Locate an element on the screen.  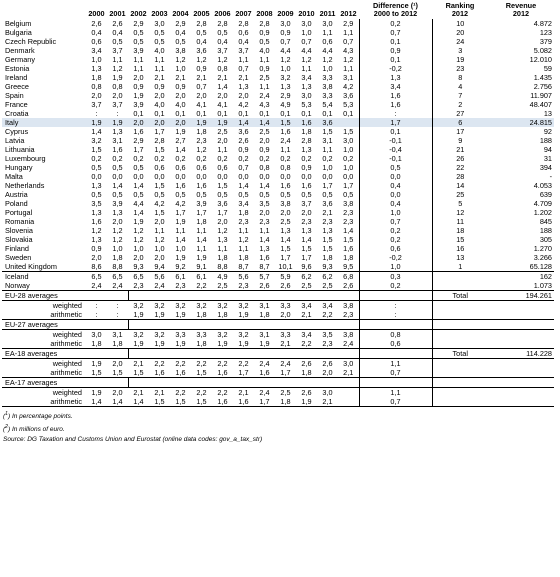
year-value: 2,4 is located at coordinates (96, 285).